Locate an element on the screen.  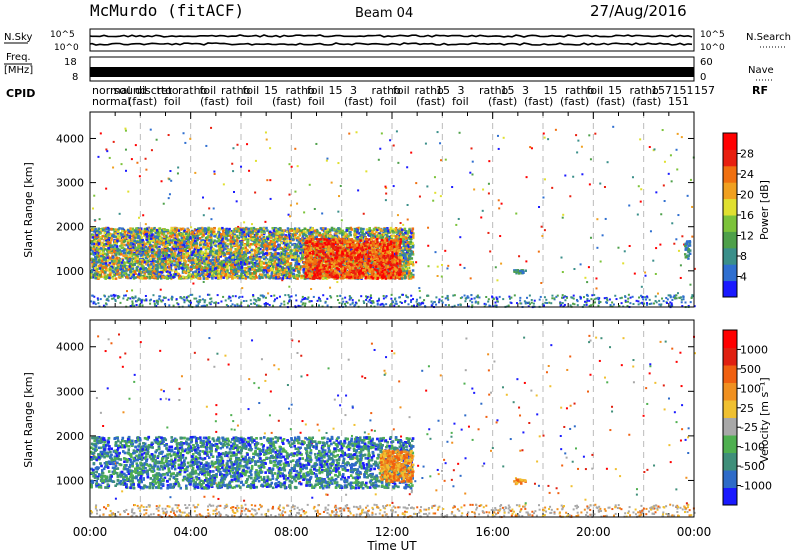
ytick-label: 4000 is located at coordinates (70, 138).